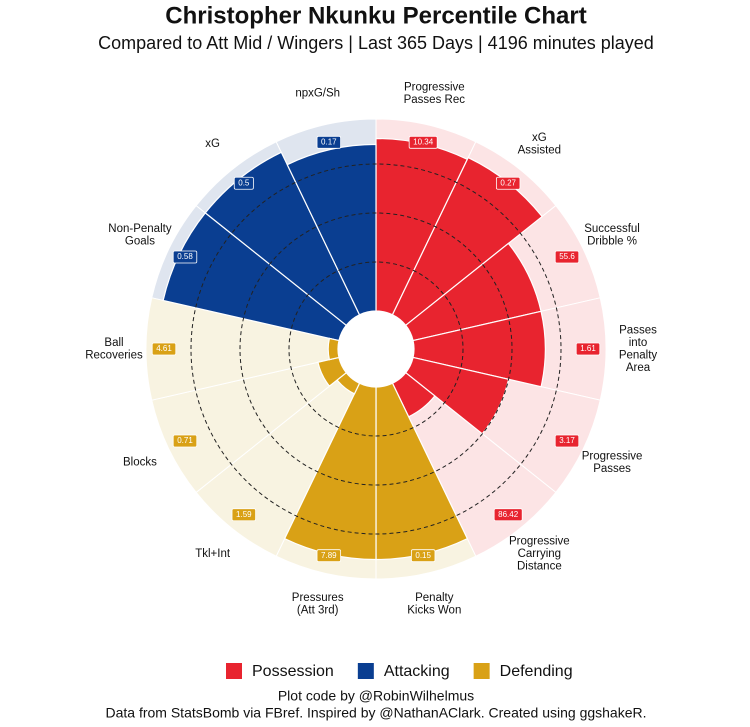  I want to click on stat-label-group: 7.89, so click(329, 556).